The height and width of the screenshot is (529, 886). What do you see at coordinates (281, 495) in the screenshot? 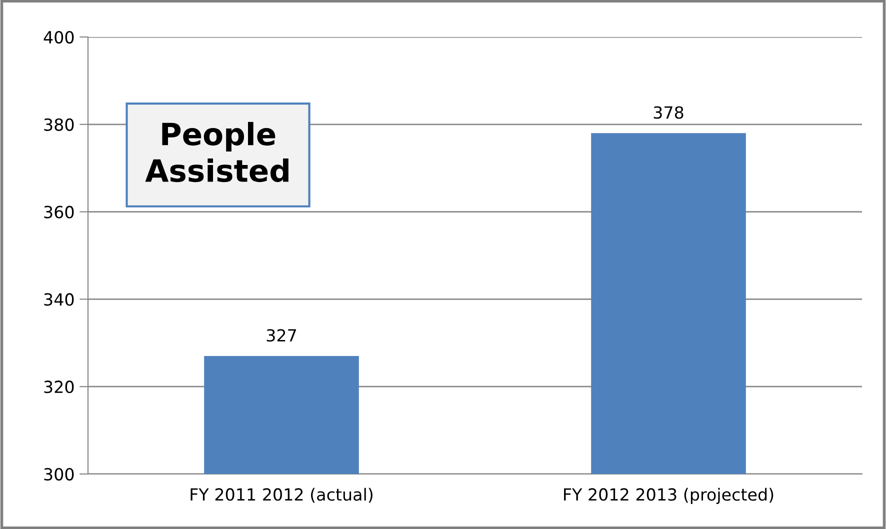
I see `x-tick-label: FY 2011 2012 (actual)` at bounding box center [281, 495].